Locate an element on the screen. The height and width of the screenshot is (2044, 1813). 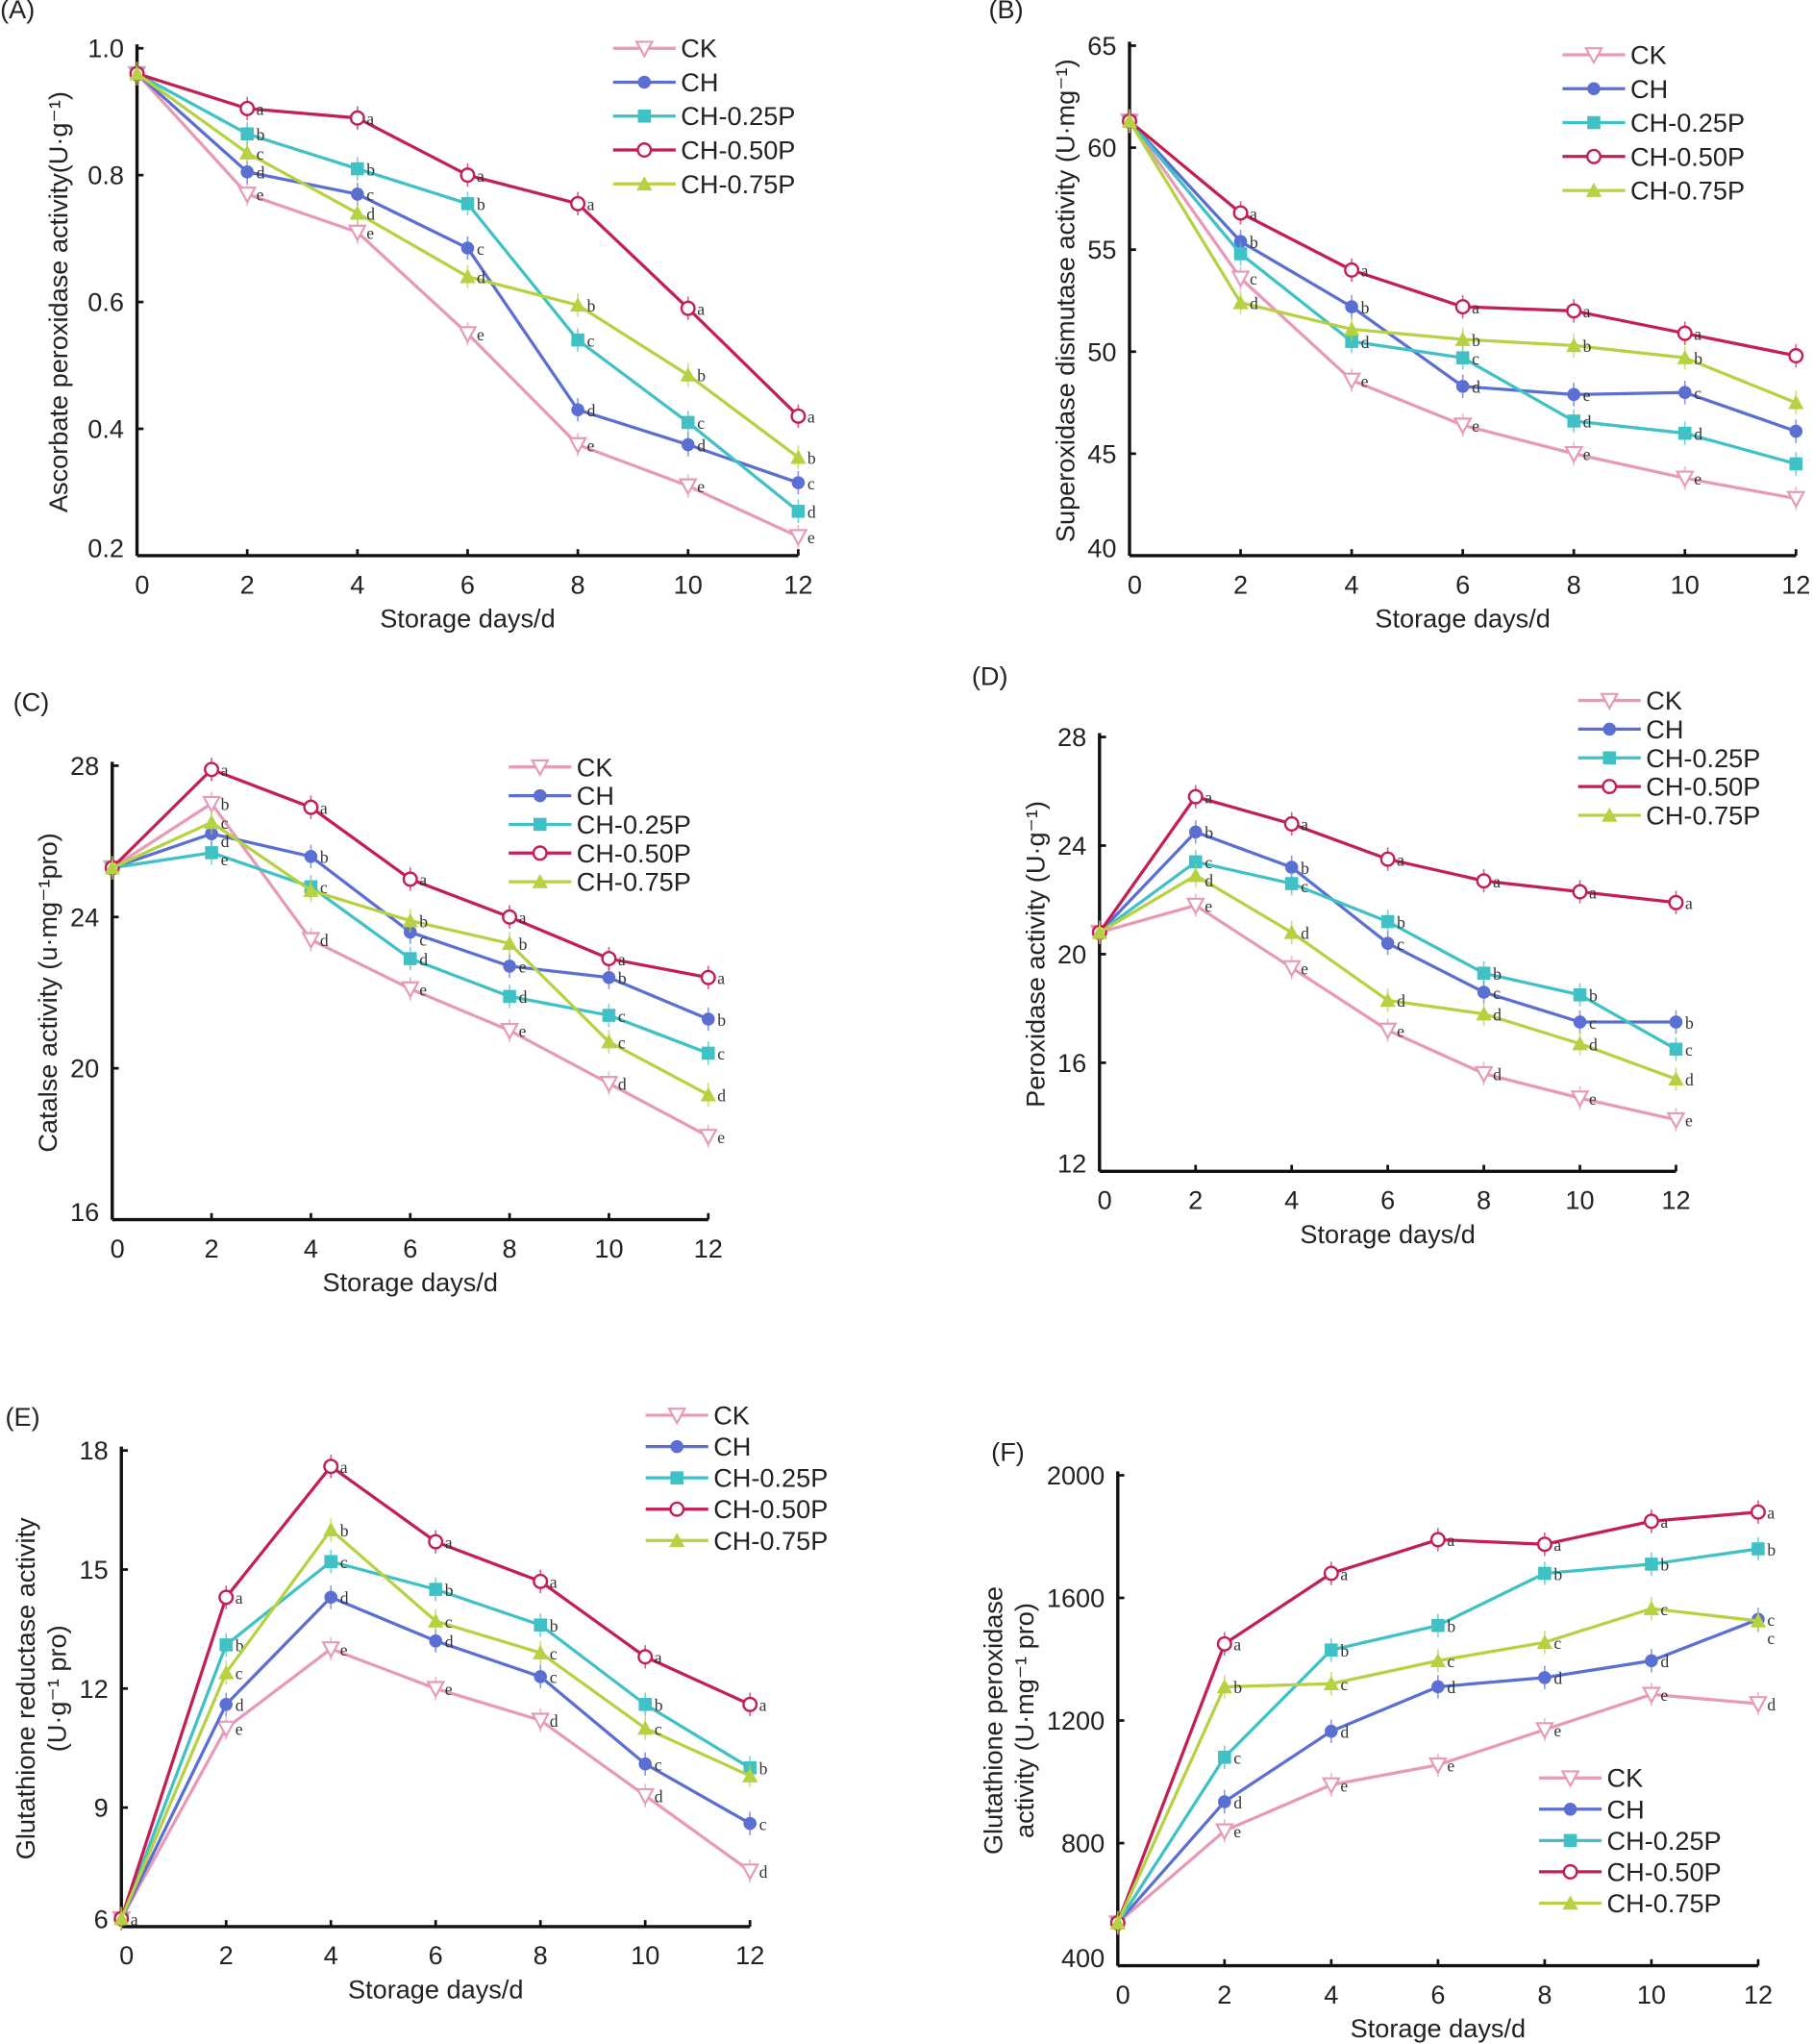
y-tick-label: 60 is located at coordinates (1101, 147).